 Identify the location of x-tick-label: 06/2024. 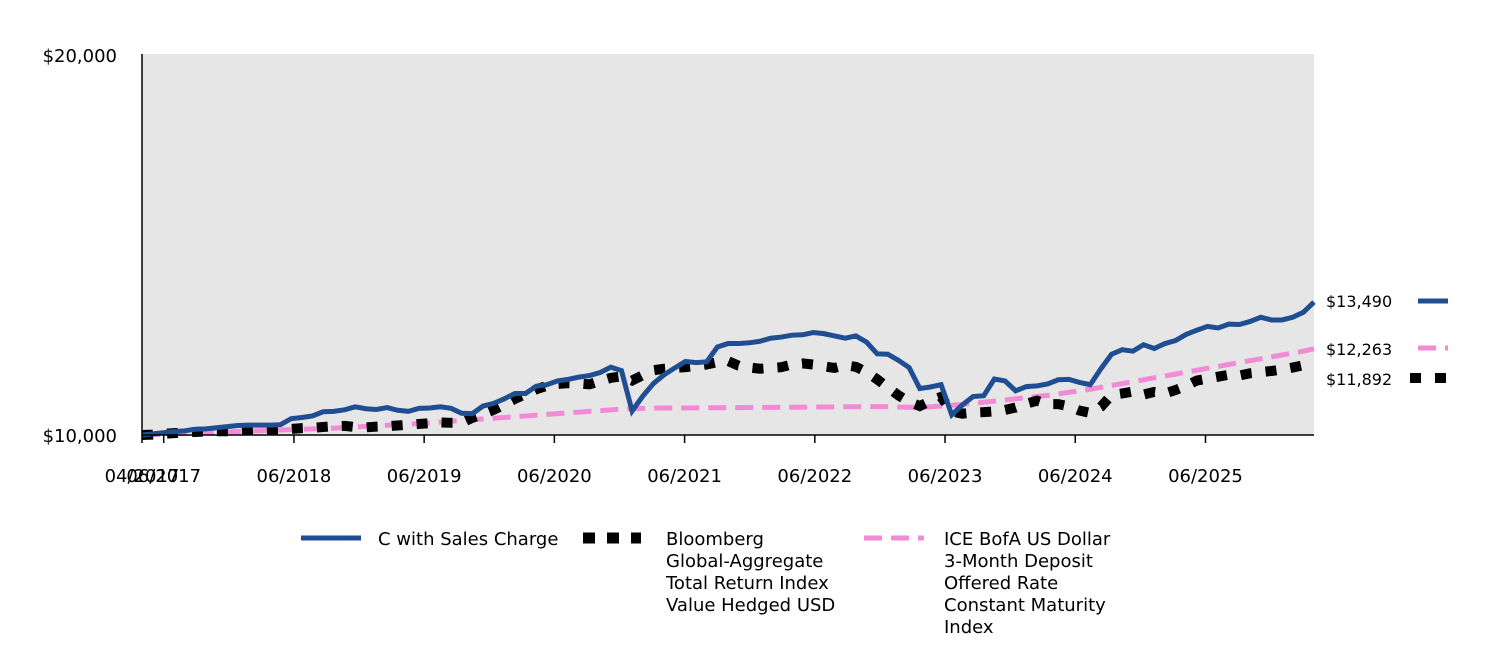
(1075, 476).